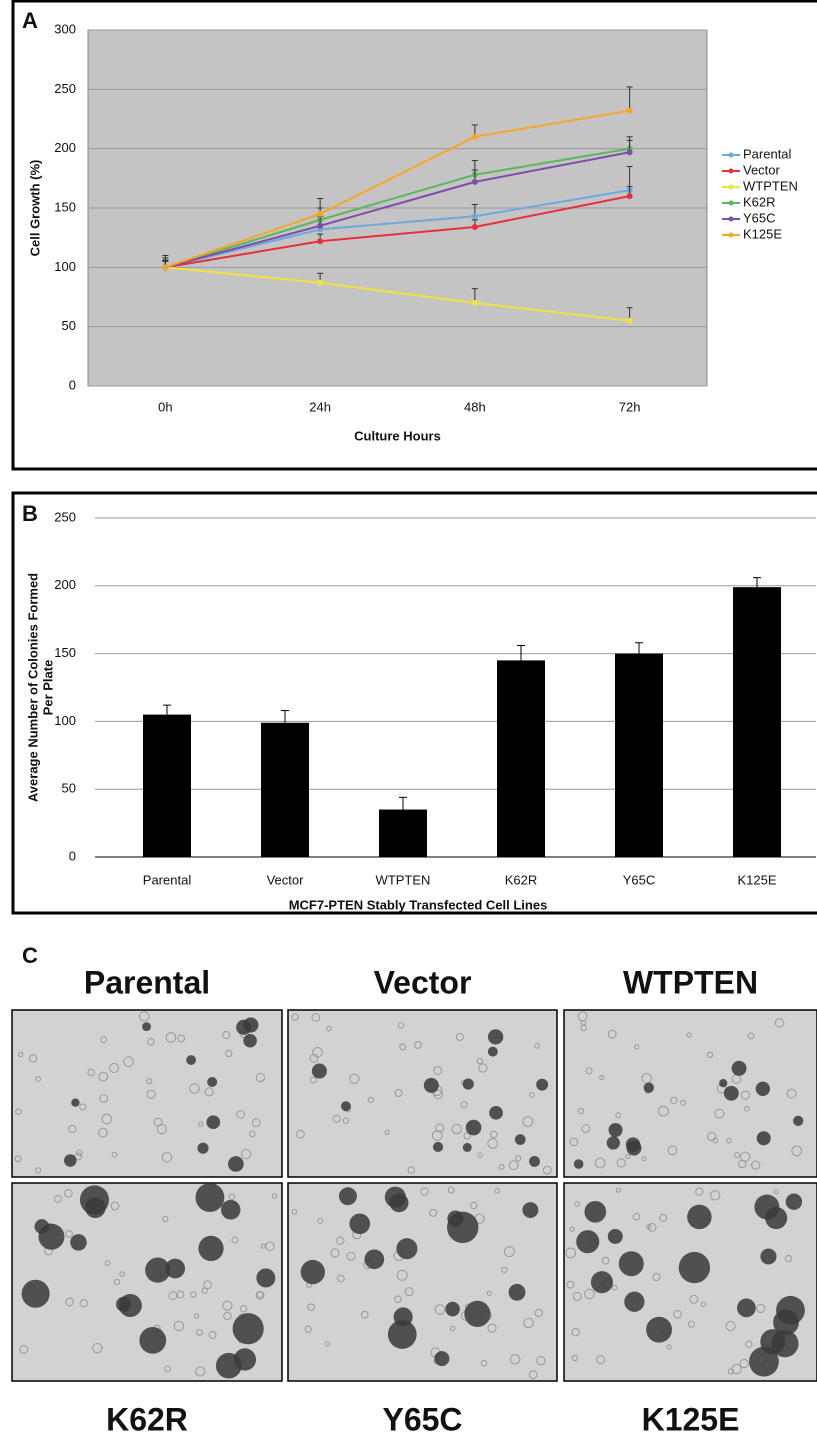 The height and width of the screenshot is (1451, 817). I want to click on x-tick-label: Vector, so click(286, 879).